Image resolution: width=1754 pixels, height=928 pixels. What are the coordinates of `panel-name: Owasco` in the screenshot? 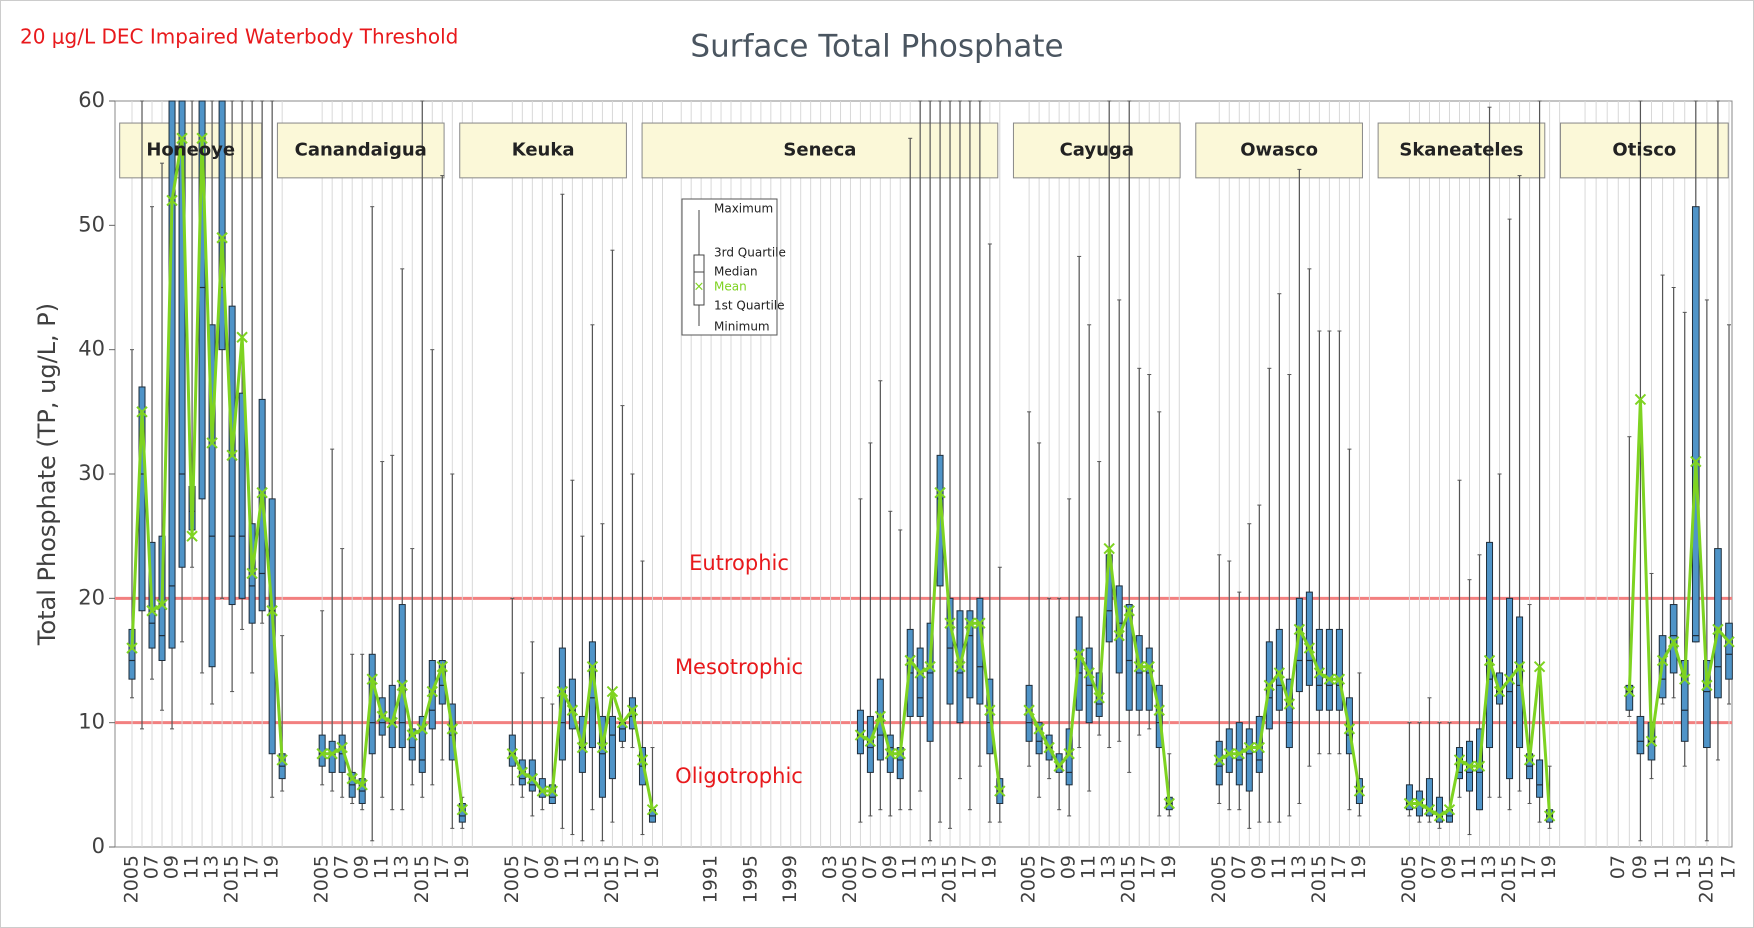 It's located at (1279, 149).